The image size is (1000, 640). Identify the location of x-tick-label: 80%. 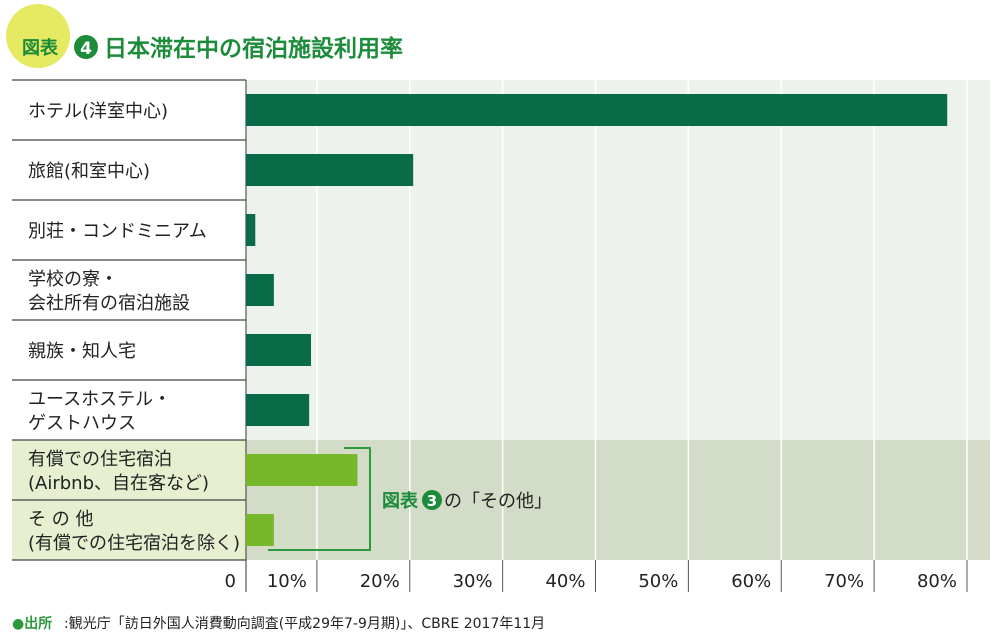
(937, 581).